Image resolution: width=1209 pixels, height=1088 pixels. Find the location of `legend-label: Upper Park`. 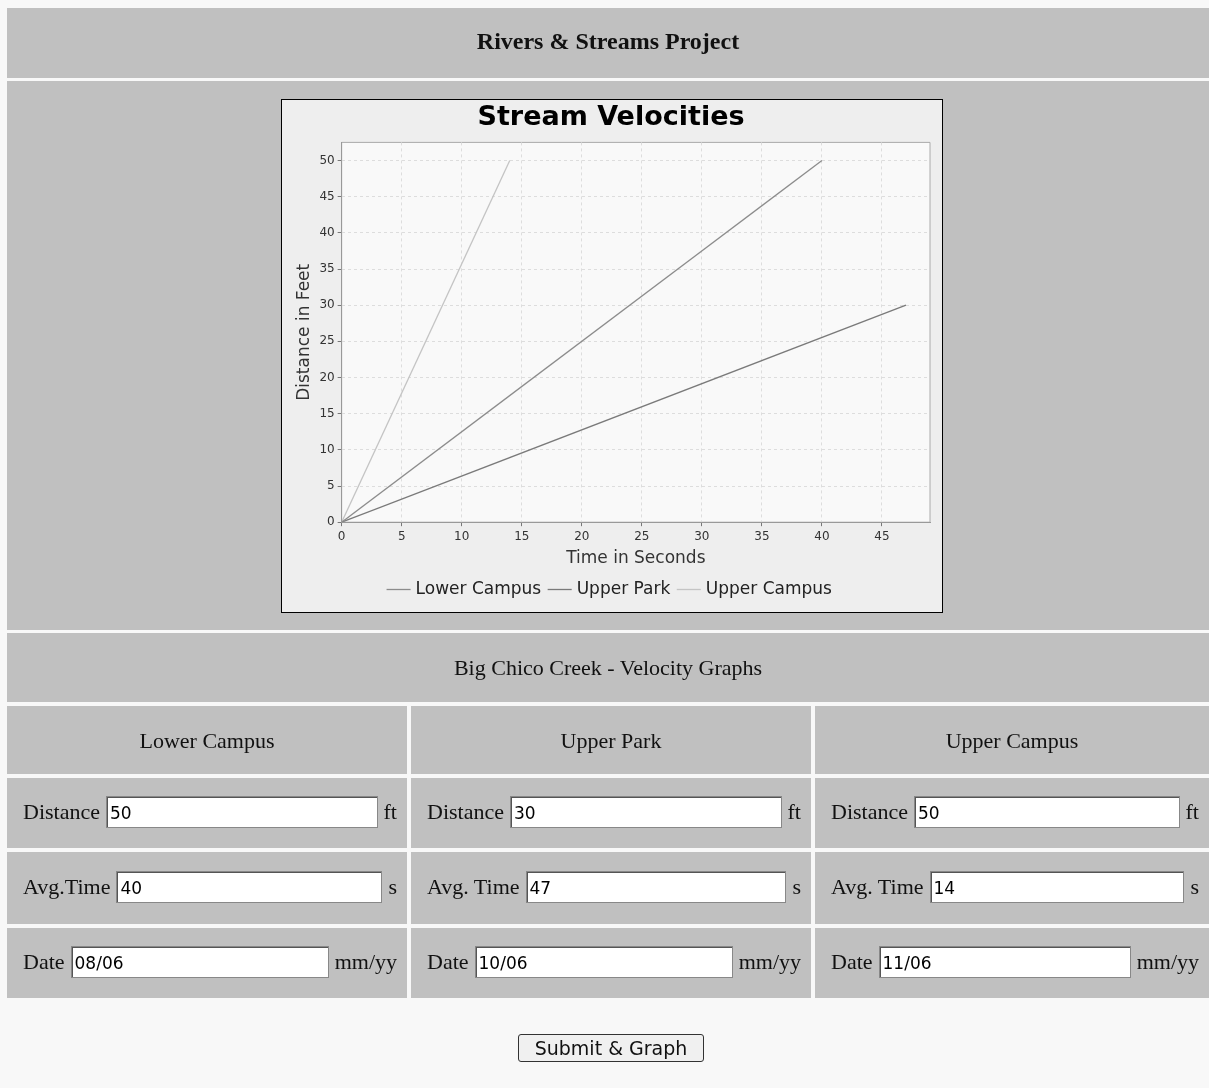

legend-label: Upper Park is located at coordinates (623, 587).